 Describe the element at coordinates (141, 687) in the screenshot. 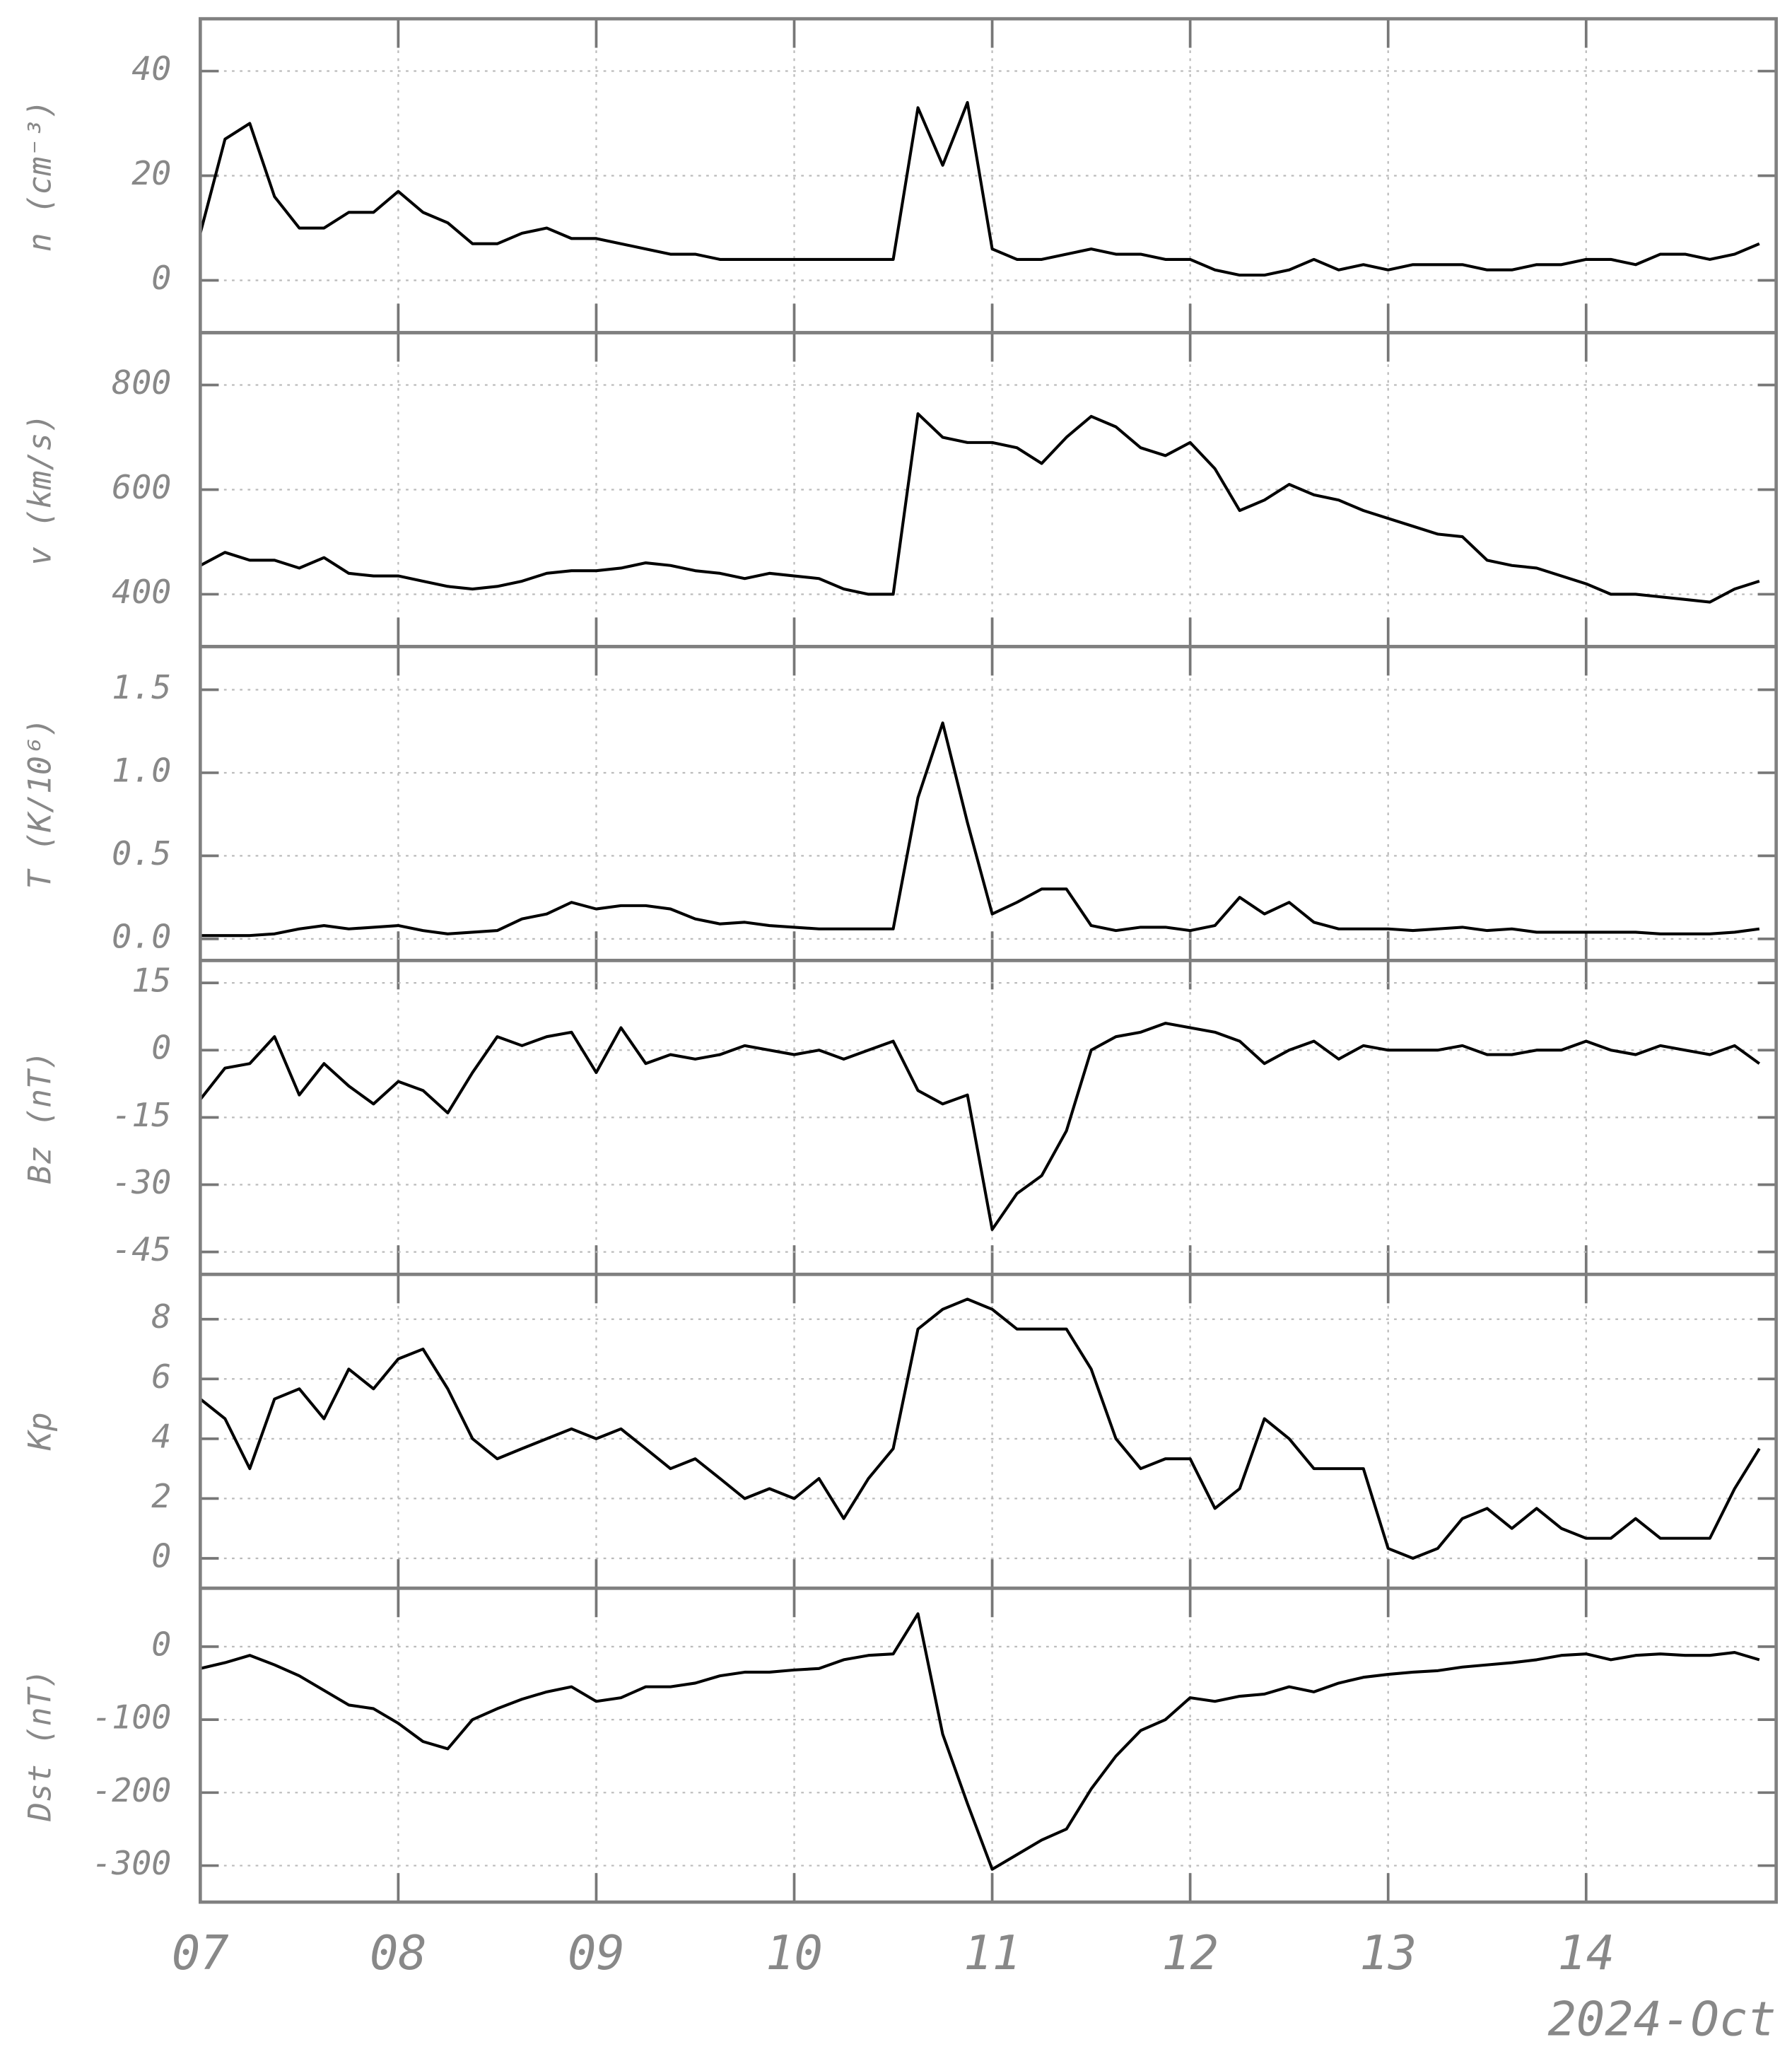

I see `y-tick-label: 1.5` at that location.